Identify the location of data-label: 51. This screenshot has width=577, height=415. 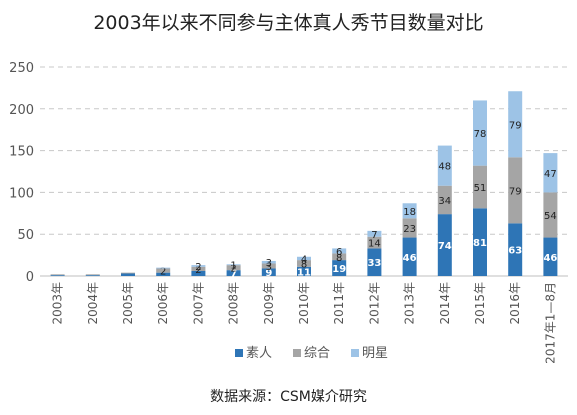
(480, 188).